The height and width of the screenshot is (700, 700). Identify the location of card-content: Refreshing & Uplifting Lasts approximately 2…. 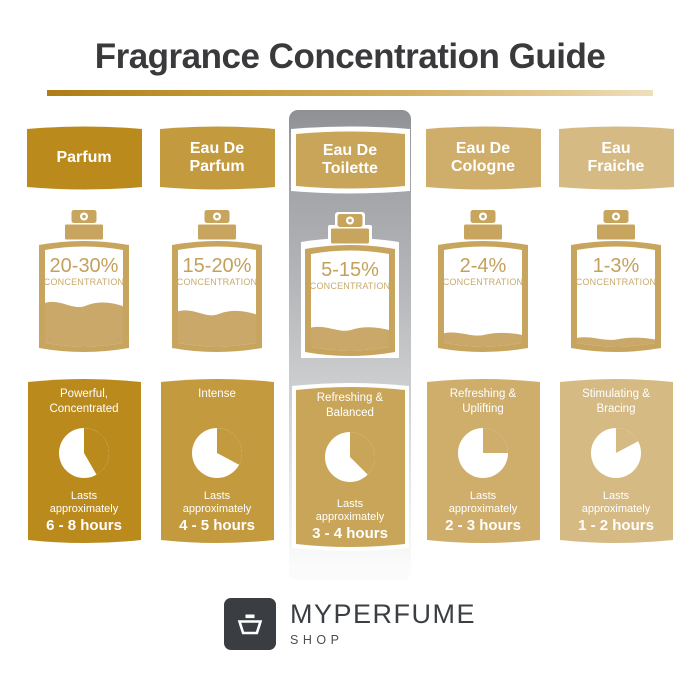
(483, 461).